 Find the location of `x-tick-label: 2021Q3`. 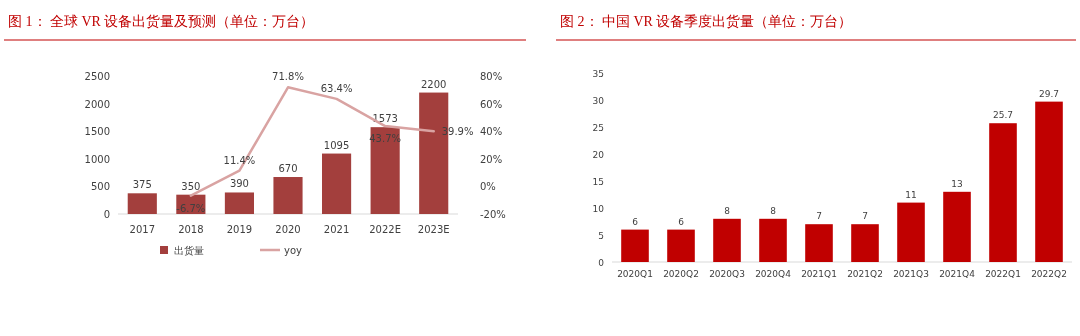

x-tick-label: 2021Q3 is located at coordinates (911, 274).